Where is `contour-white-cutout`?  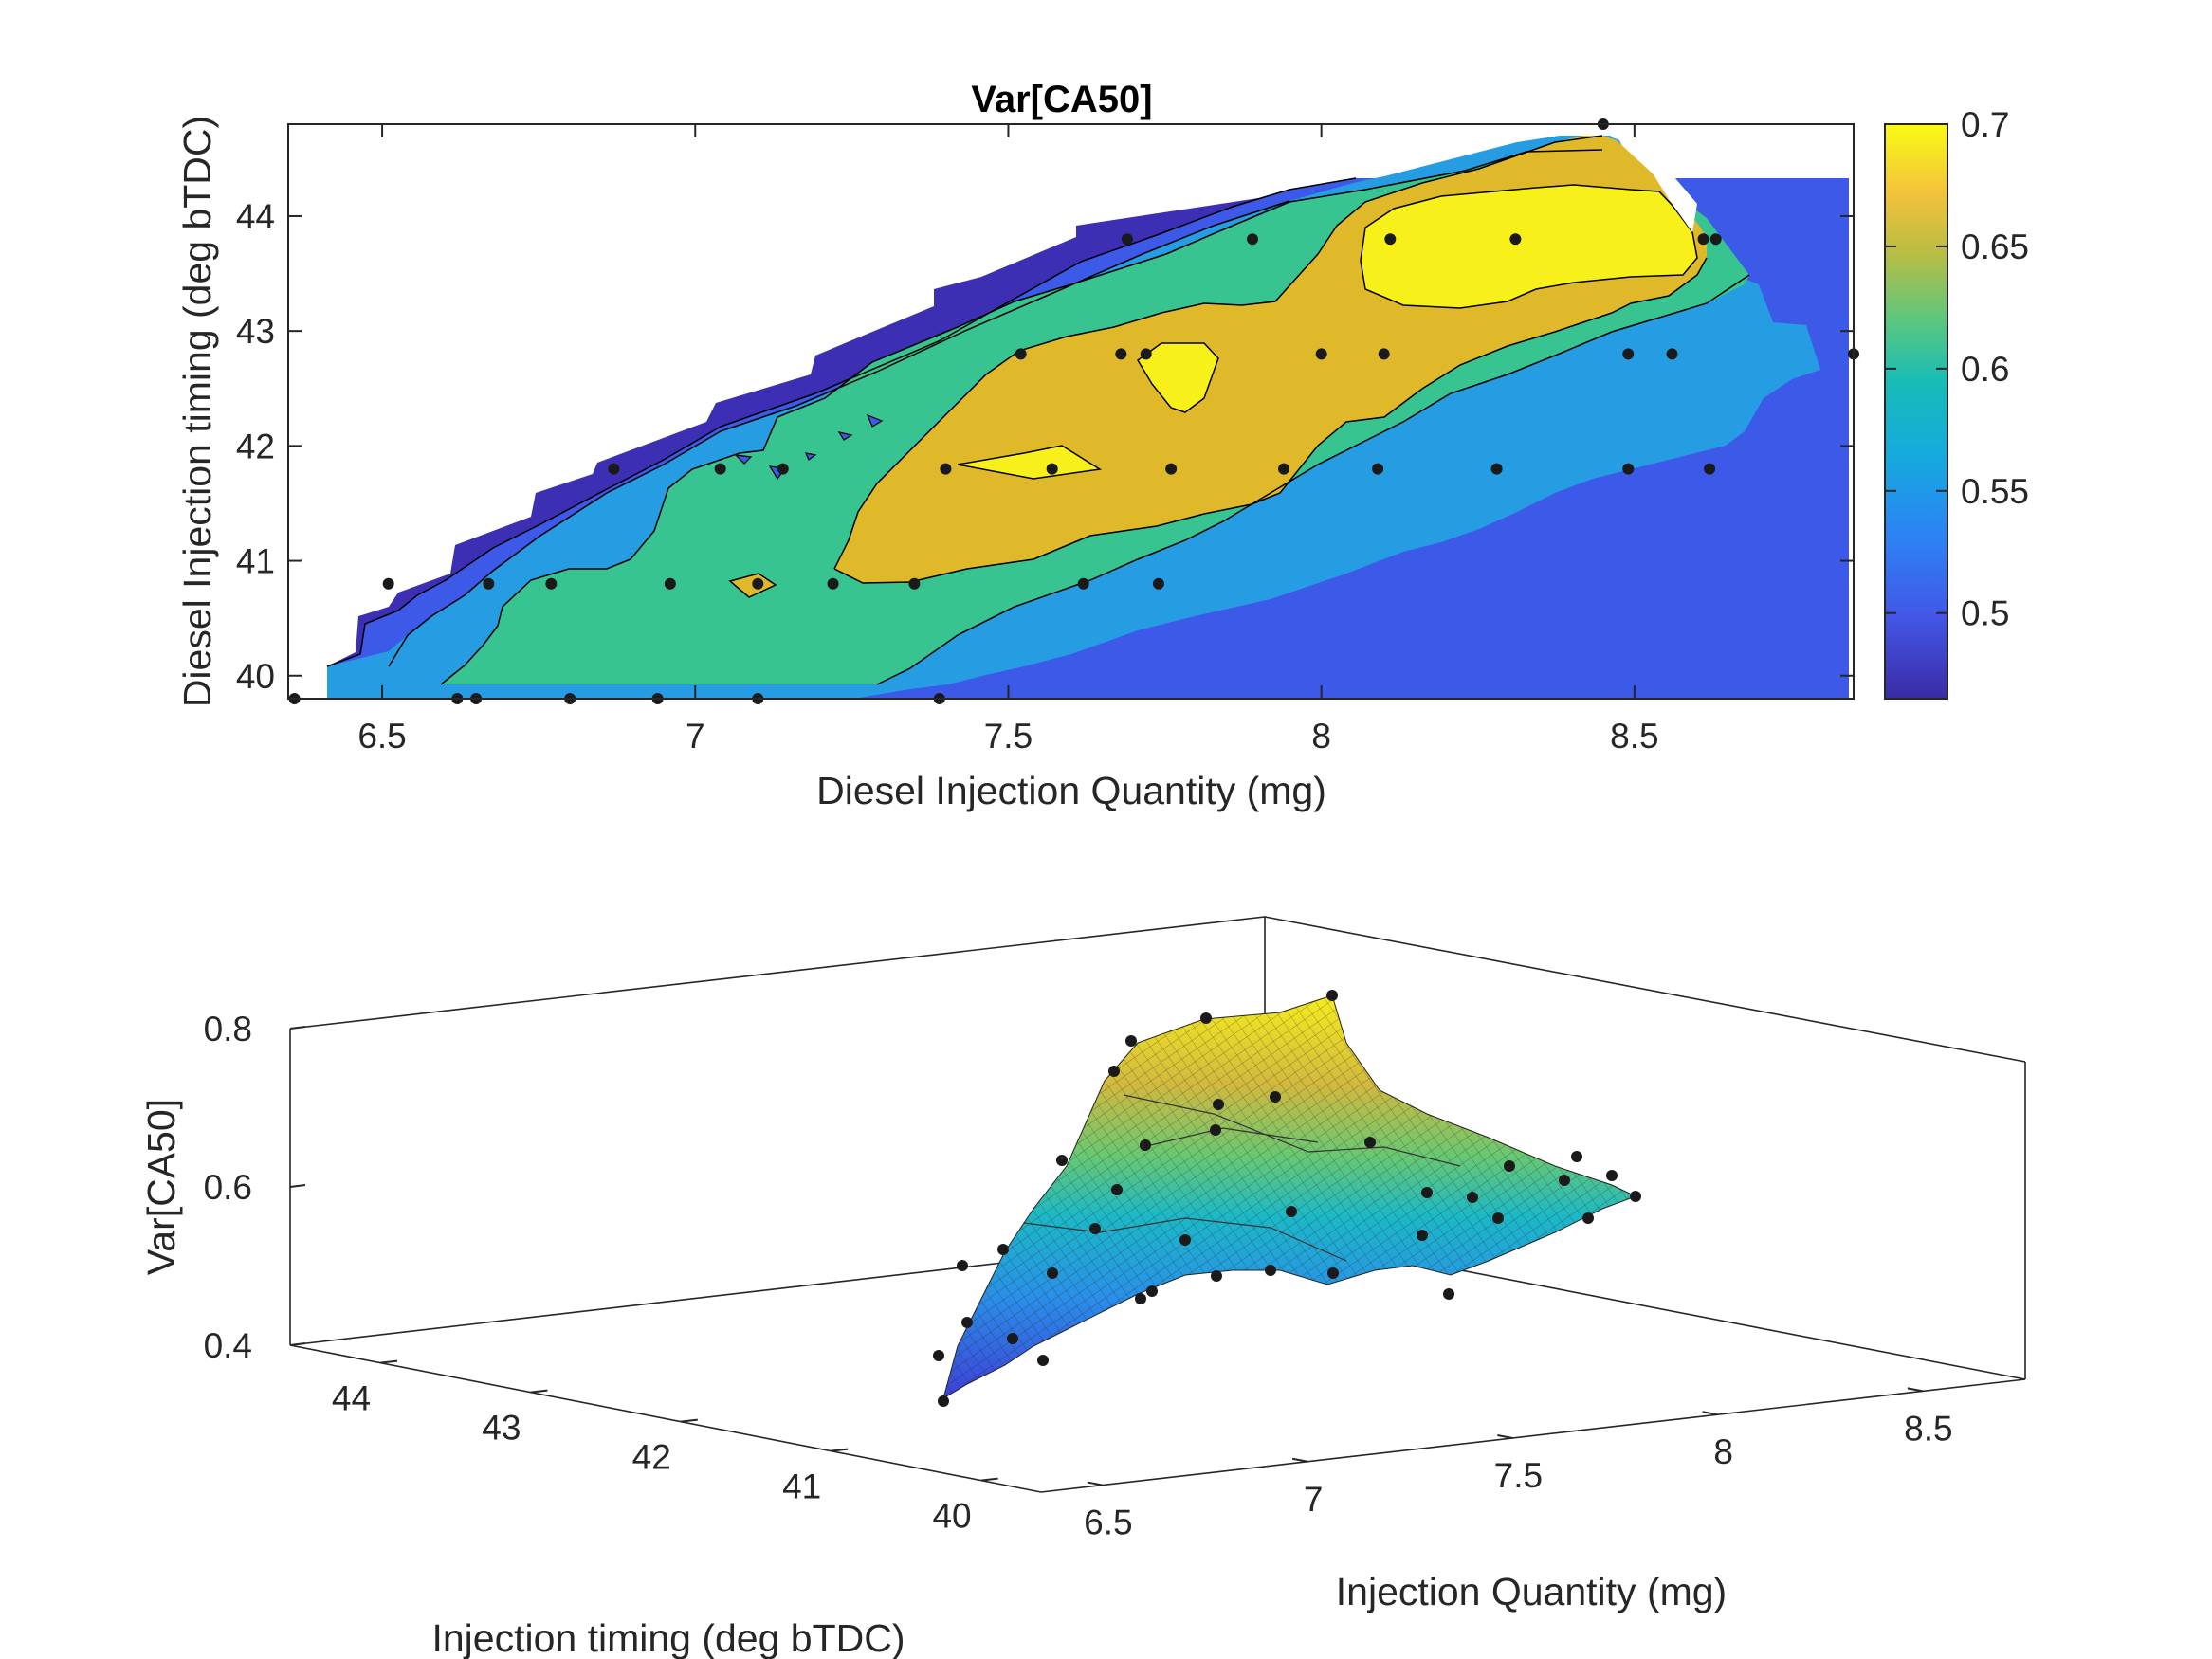 contour-white-cutout is located at coordinates (1649, 178).